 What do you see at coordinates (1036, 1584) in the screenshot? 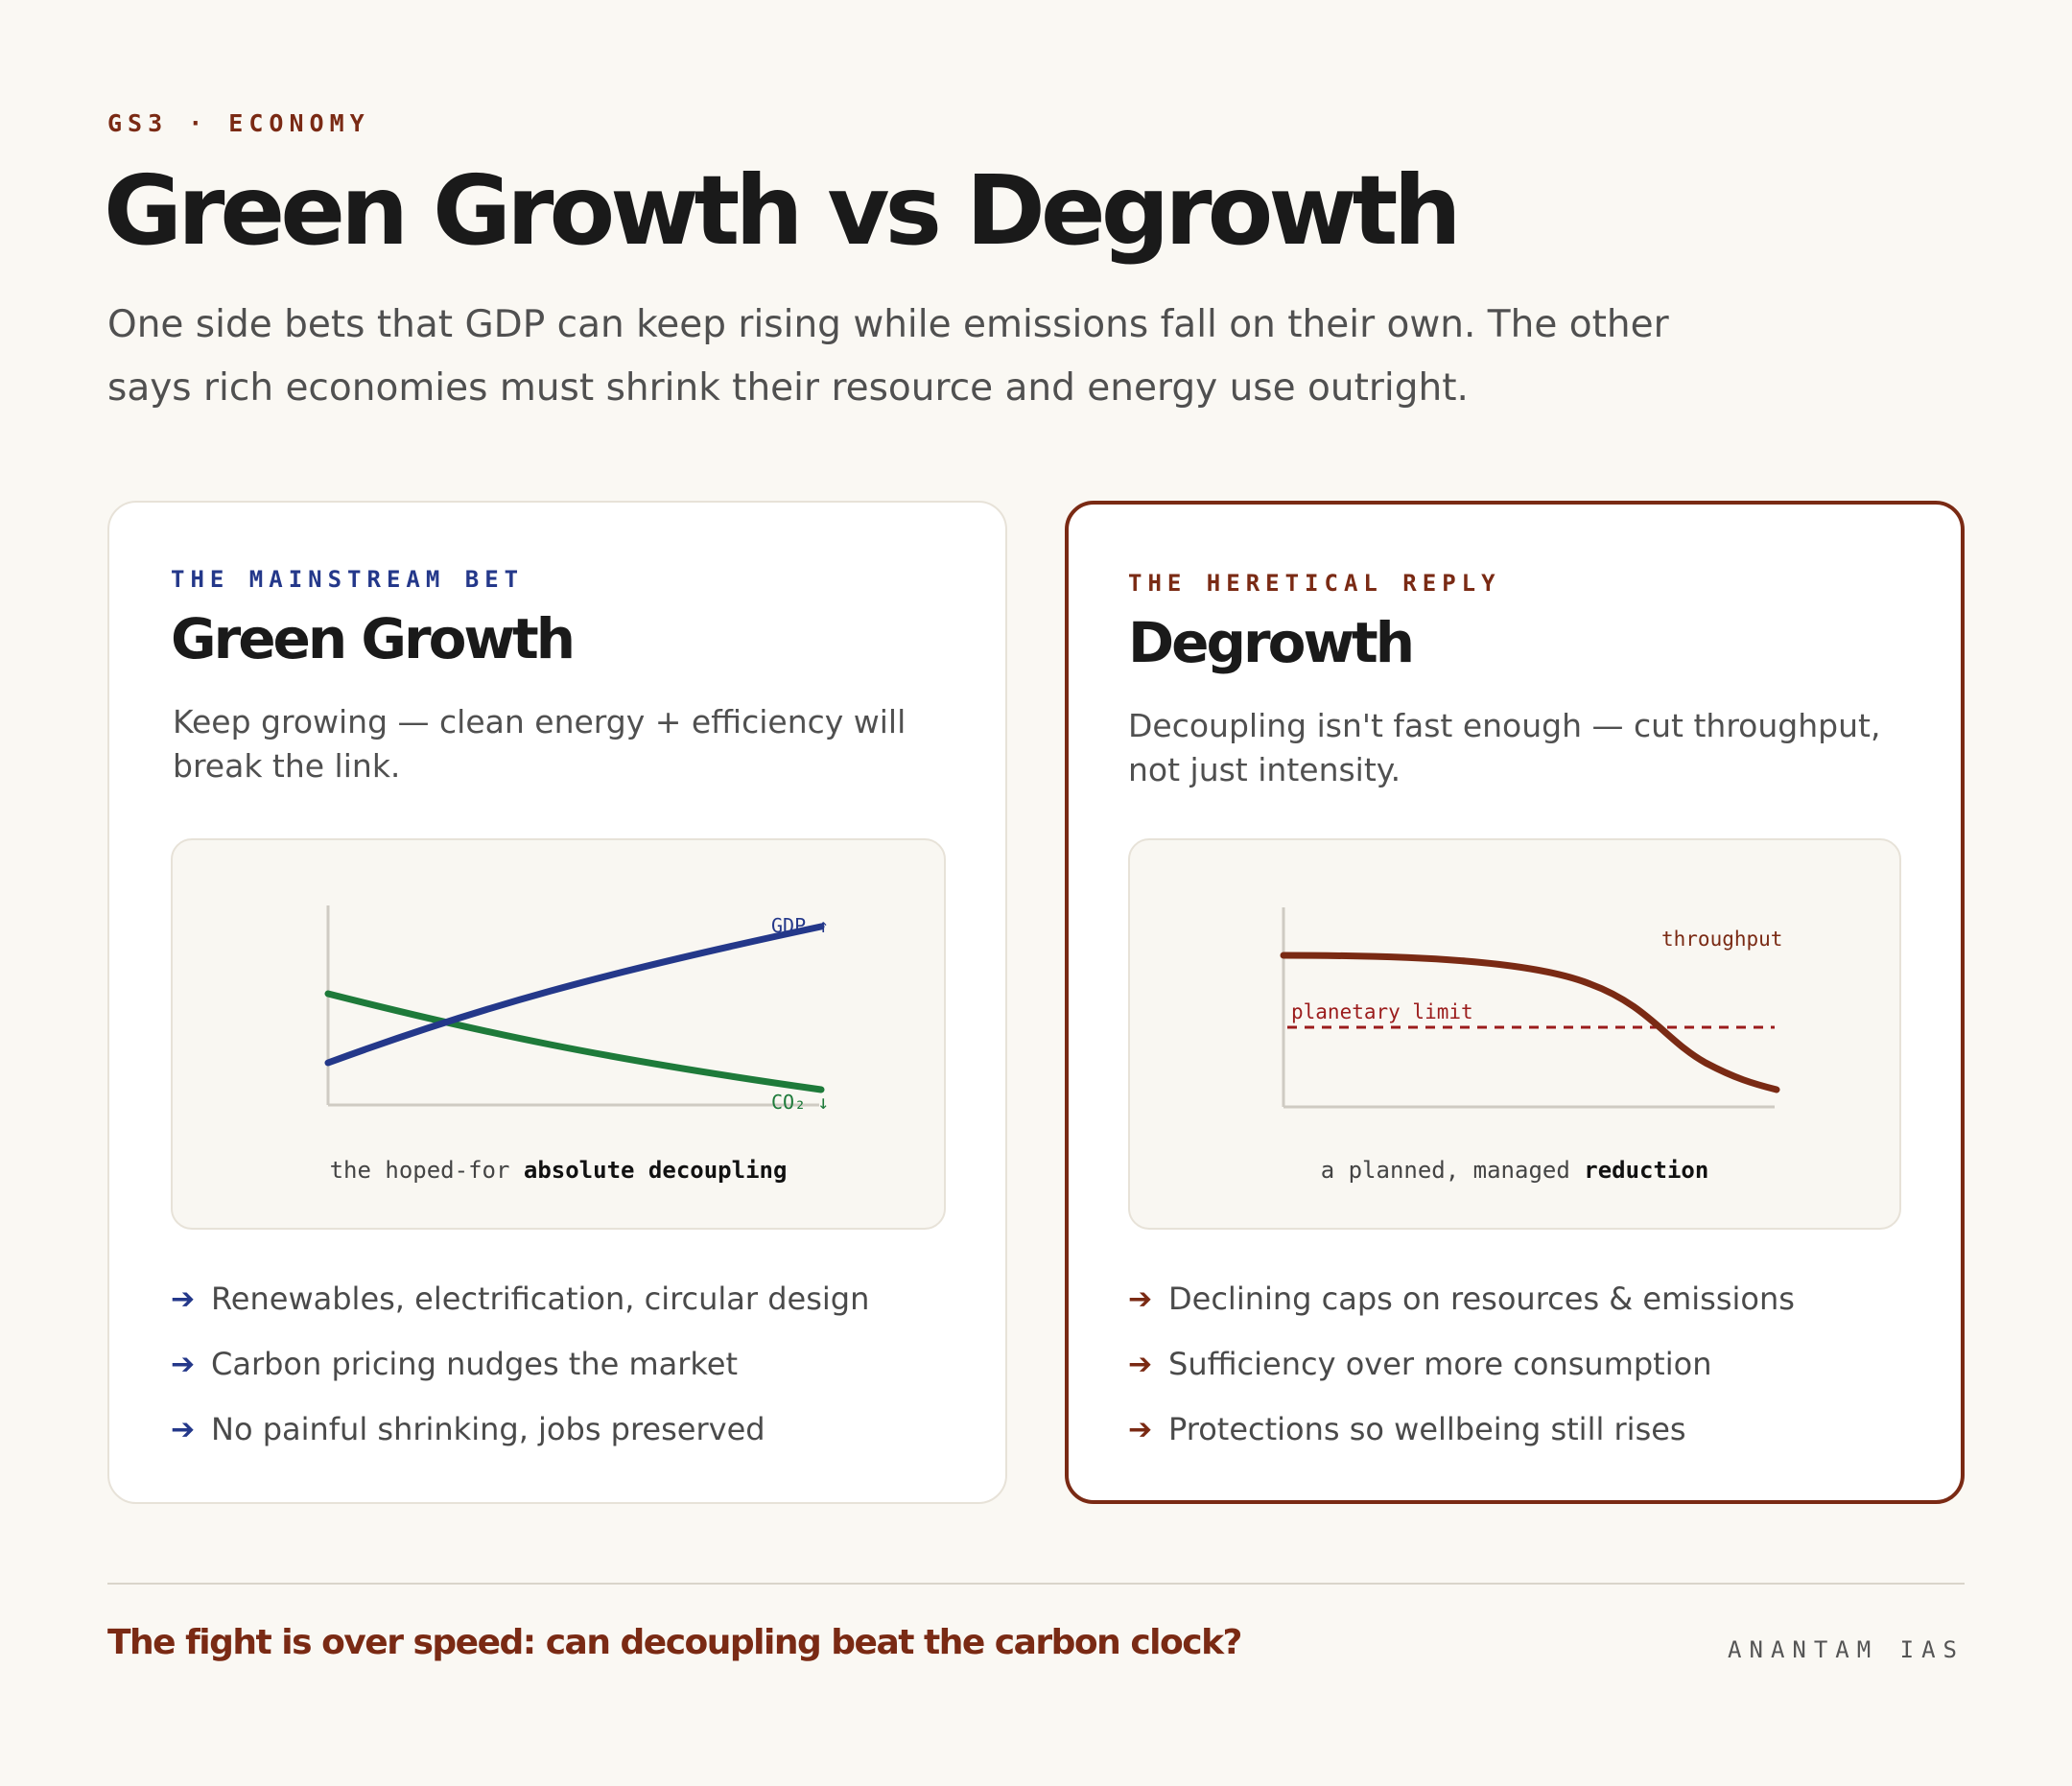
I see `footer-divider` at bounding box center [1036, 1584].